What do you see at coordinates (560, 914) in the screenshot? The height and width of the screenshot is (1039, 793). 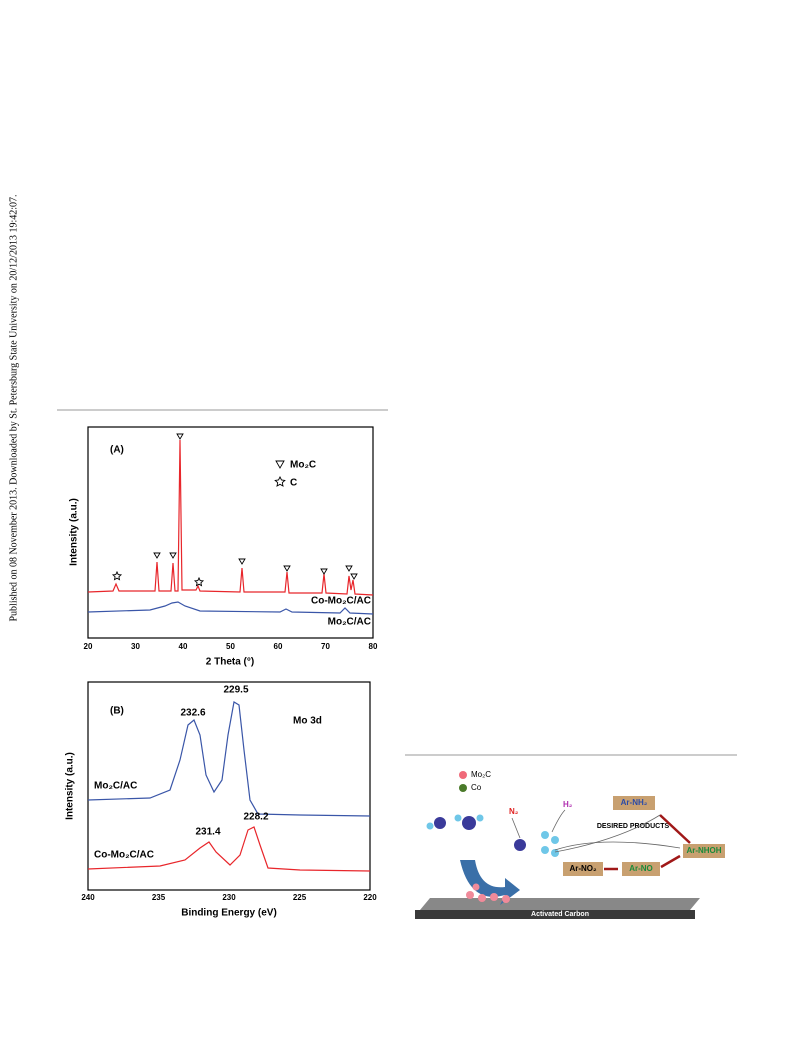 I see `support-label: Activated Carbon` at bounding box center [560, 914].